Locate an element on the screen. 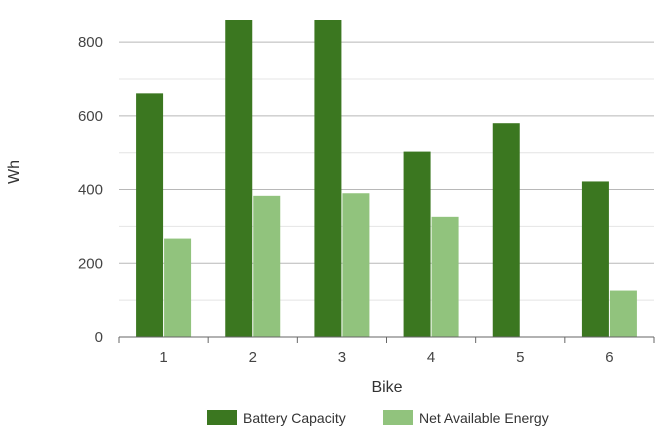 This screenshot has width=667, height=432. y-tick-label: 400 is located at coordinates (90, 190).